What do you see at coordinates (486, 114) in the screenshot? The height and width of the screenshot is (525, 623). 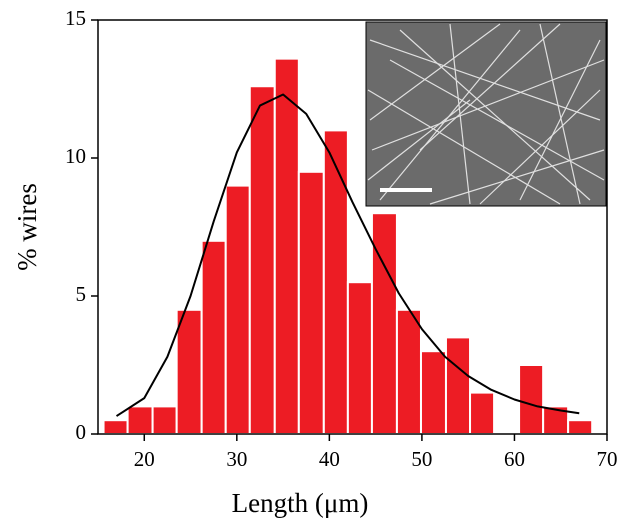 I see `inset-micrograph` at bounding box center [486, 114].